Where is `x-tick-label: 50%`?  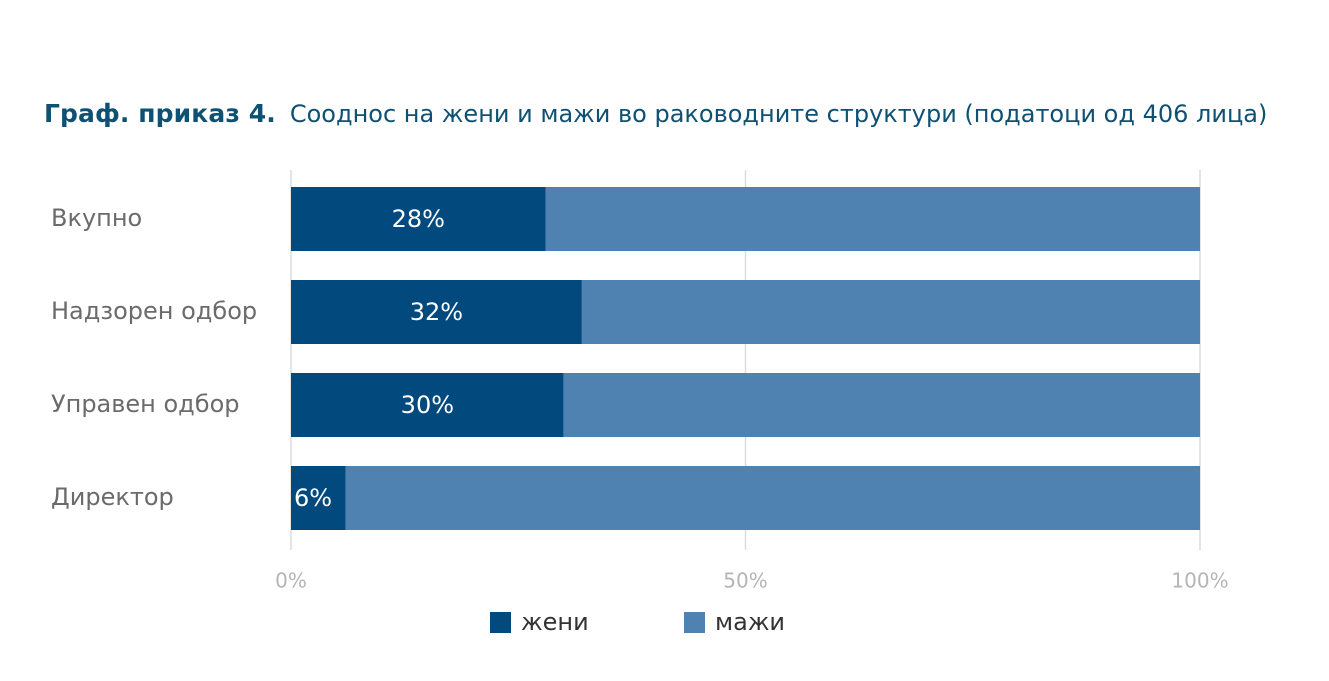 x-tick-label: 50% is located at coordinates (745, 581).